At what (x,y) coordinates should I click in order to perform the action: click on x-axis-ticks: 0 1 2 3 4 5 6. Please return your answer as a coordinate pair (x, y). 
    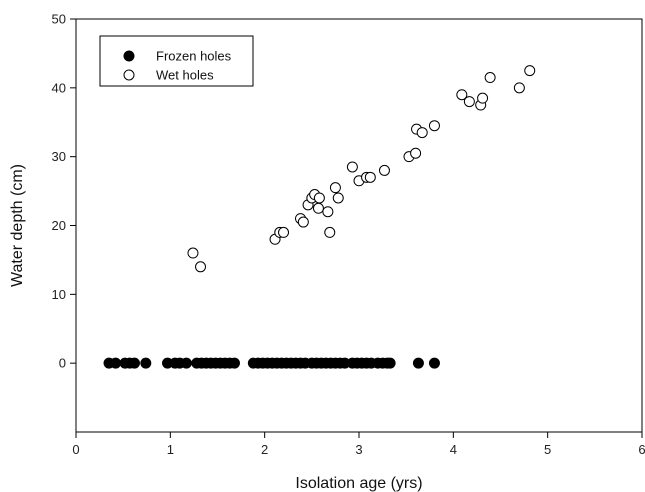
    Looking at the image, I should click on (358, 444).